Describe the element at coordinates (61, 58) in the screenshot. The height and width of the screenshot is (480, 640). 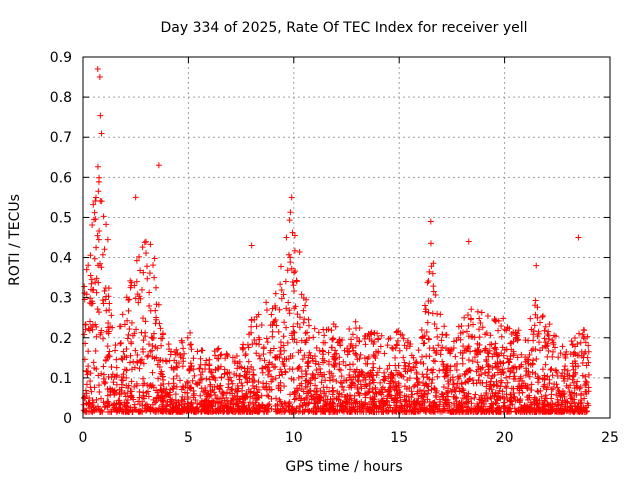
I see `y-tick-label: 0.9` at that location.